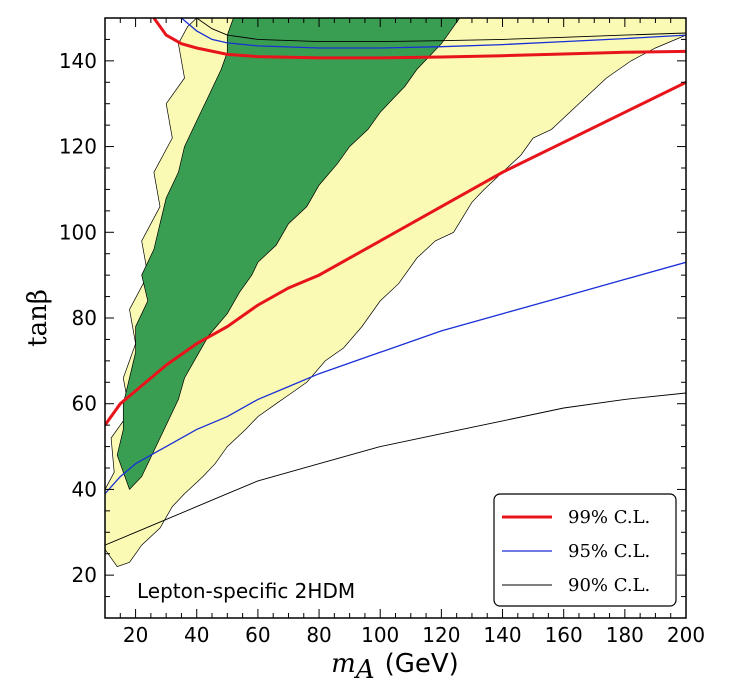 The height and width of the screenshot is (694, 738). What do you see at coordinates (135, 635) in the screenshot?
I see `x-tick-label: 20` at bounding box center [135, 635].